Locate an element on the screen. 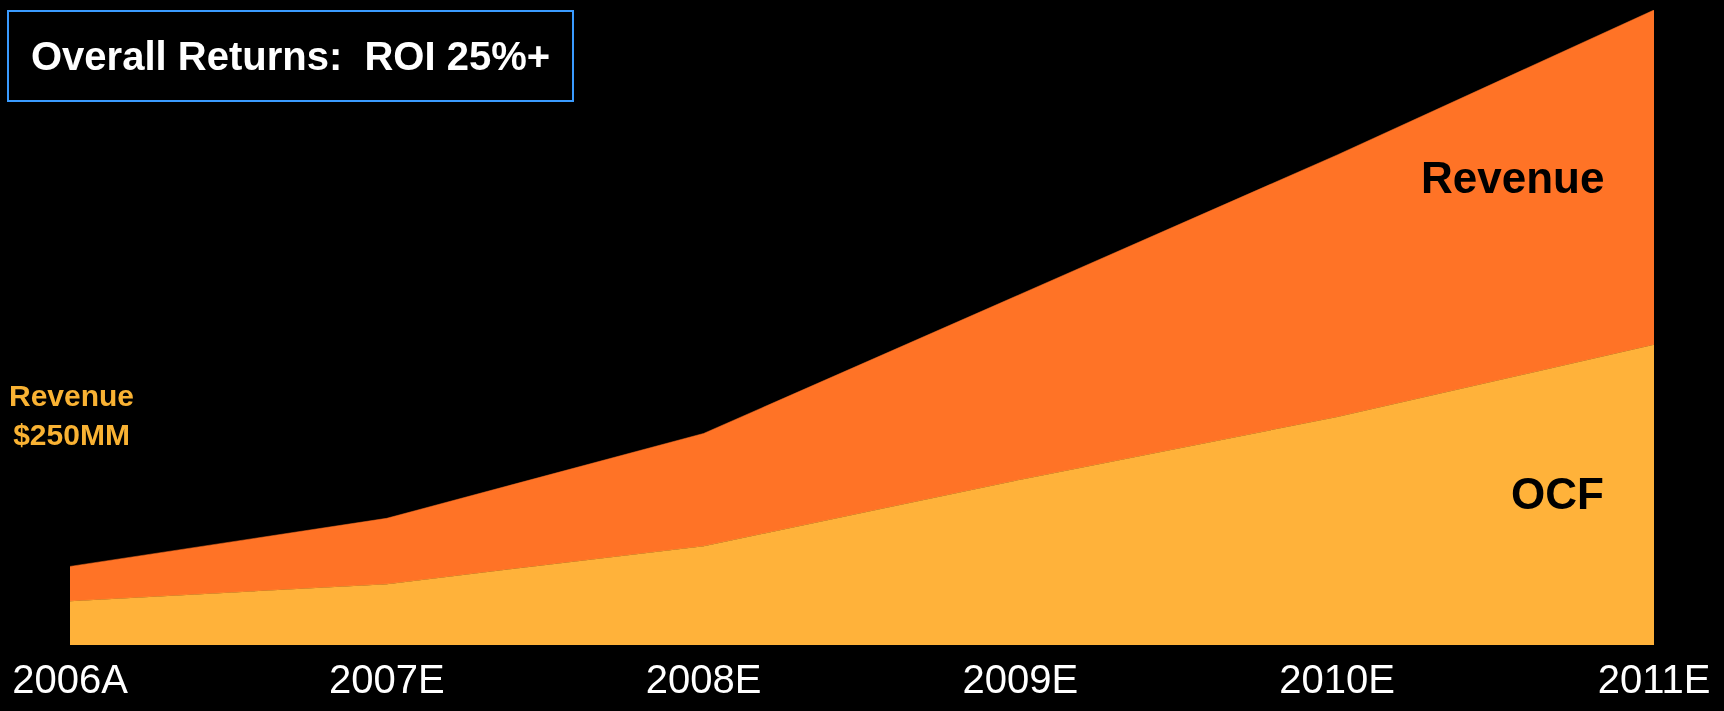 The width and height of the screenshot is (1724, 711). x-tick-label: 2011E is located at coordinates (1654, 679).